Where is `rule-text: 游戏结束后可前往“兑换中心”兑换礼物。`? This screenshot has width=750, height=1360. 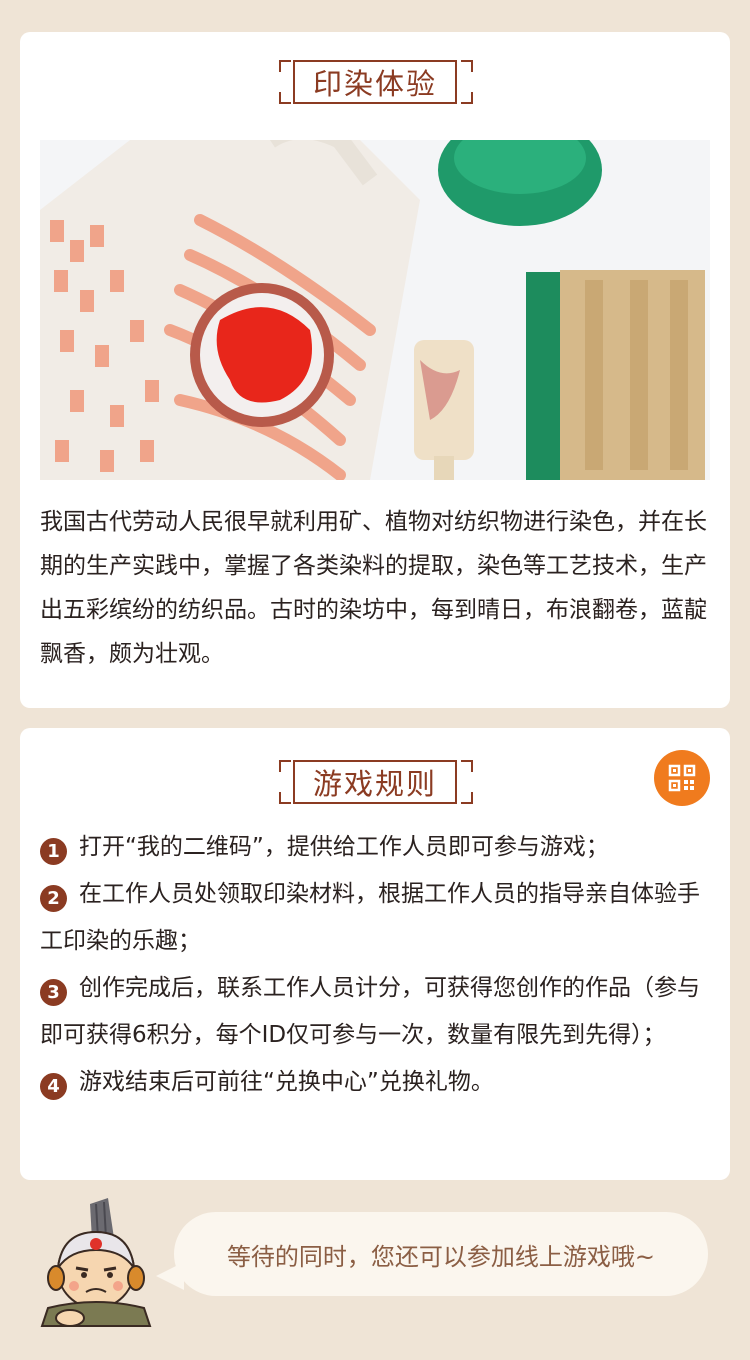
rule-text: 游戏结束后可前往“兑换中心”兑换礼物。 is located at coordinates (286, 1082).